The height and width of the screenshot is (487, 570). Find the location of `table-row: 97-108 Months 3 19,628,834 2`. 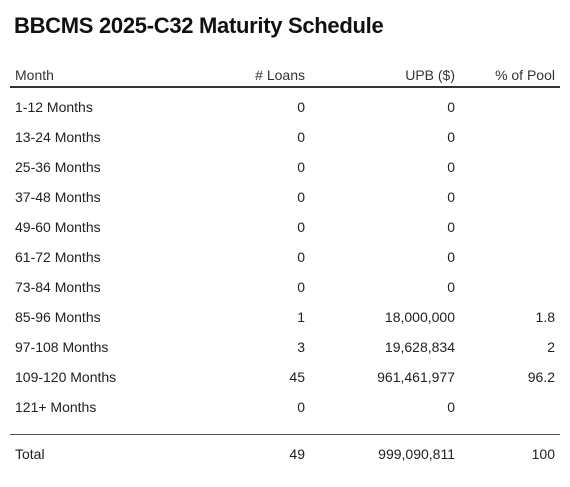

table-row: 97-108 Months 3 19,628,834 2 is located at coordinates (285, 347).